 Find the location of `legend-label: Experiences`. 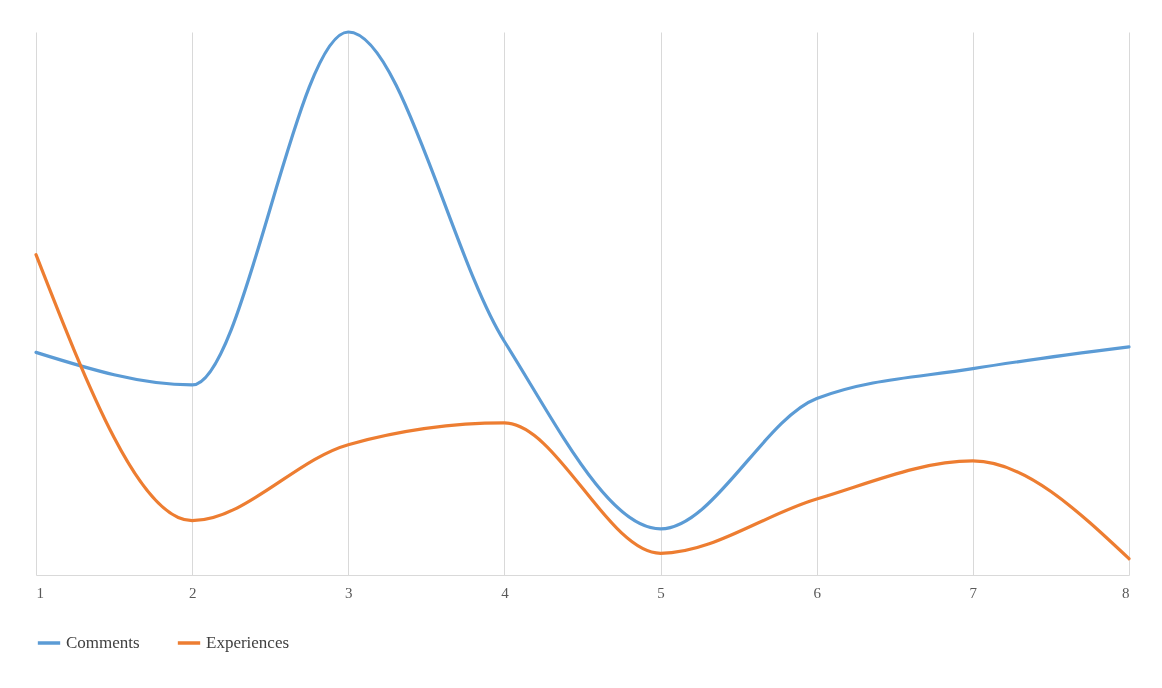

legend-label: Experiences is located at coordinates (248, 642).